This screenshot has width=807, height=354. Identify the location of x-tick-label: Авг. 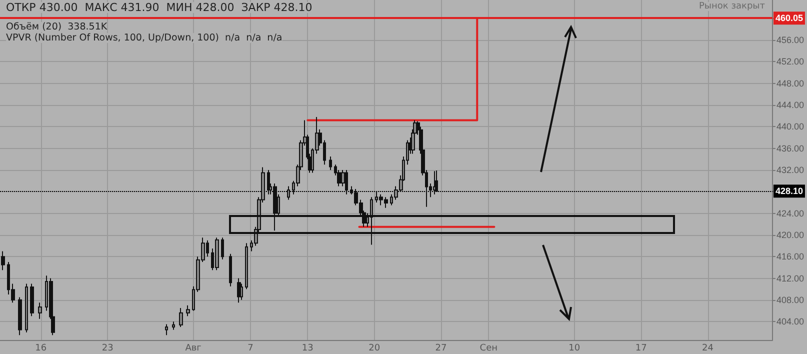
(193, 349).